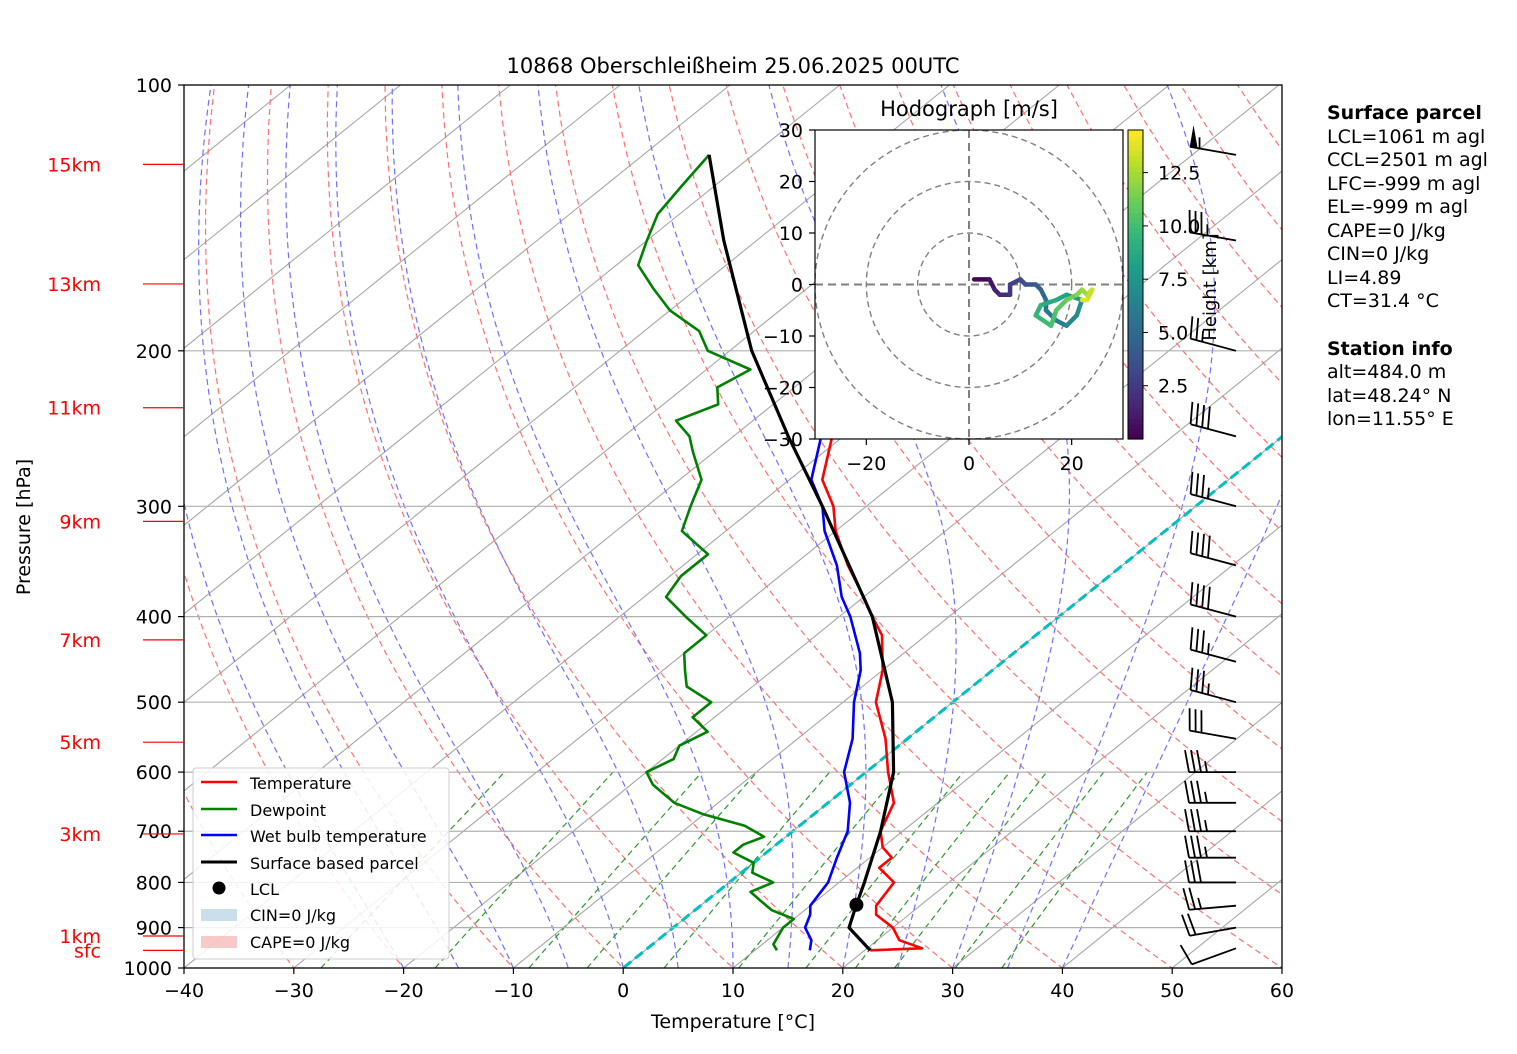  I want to click on height-label: 5km, so click(80, 743).